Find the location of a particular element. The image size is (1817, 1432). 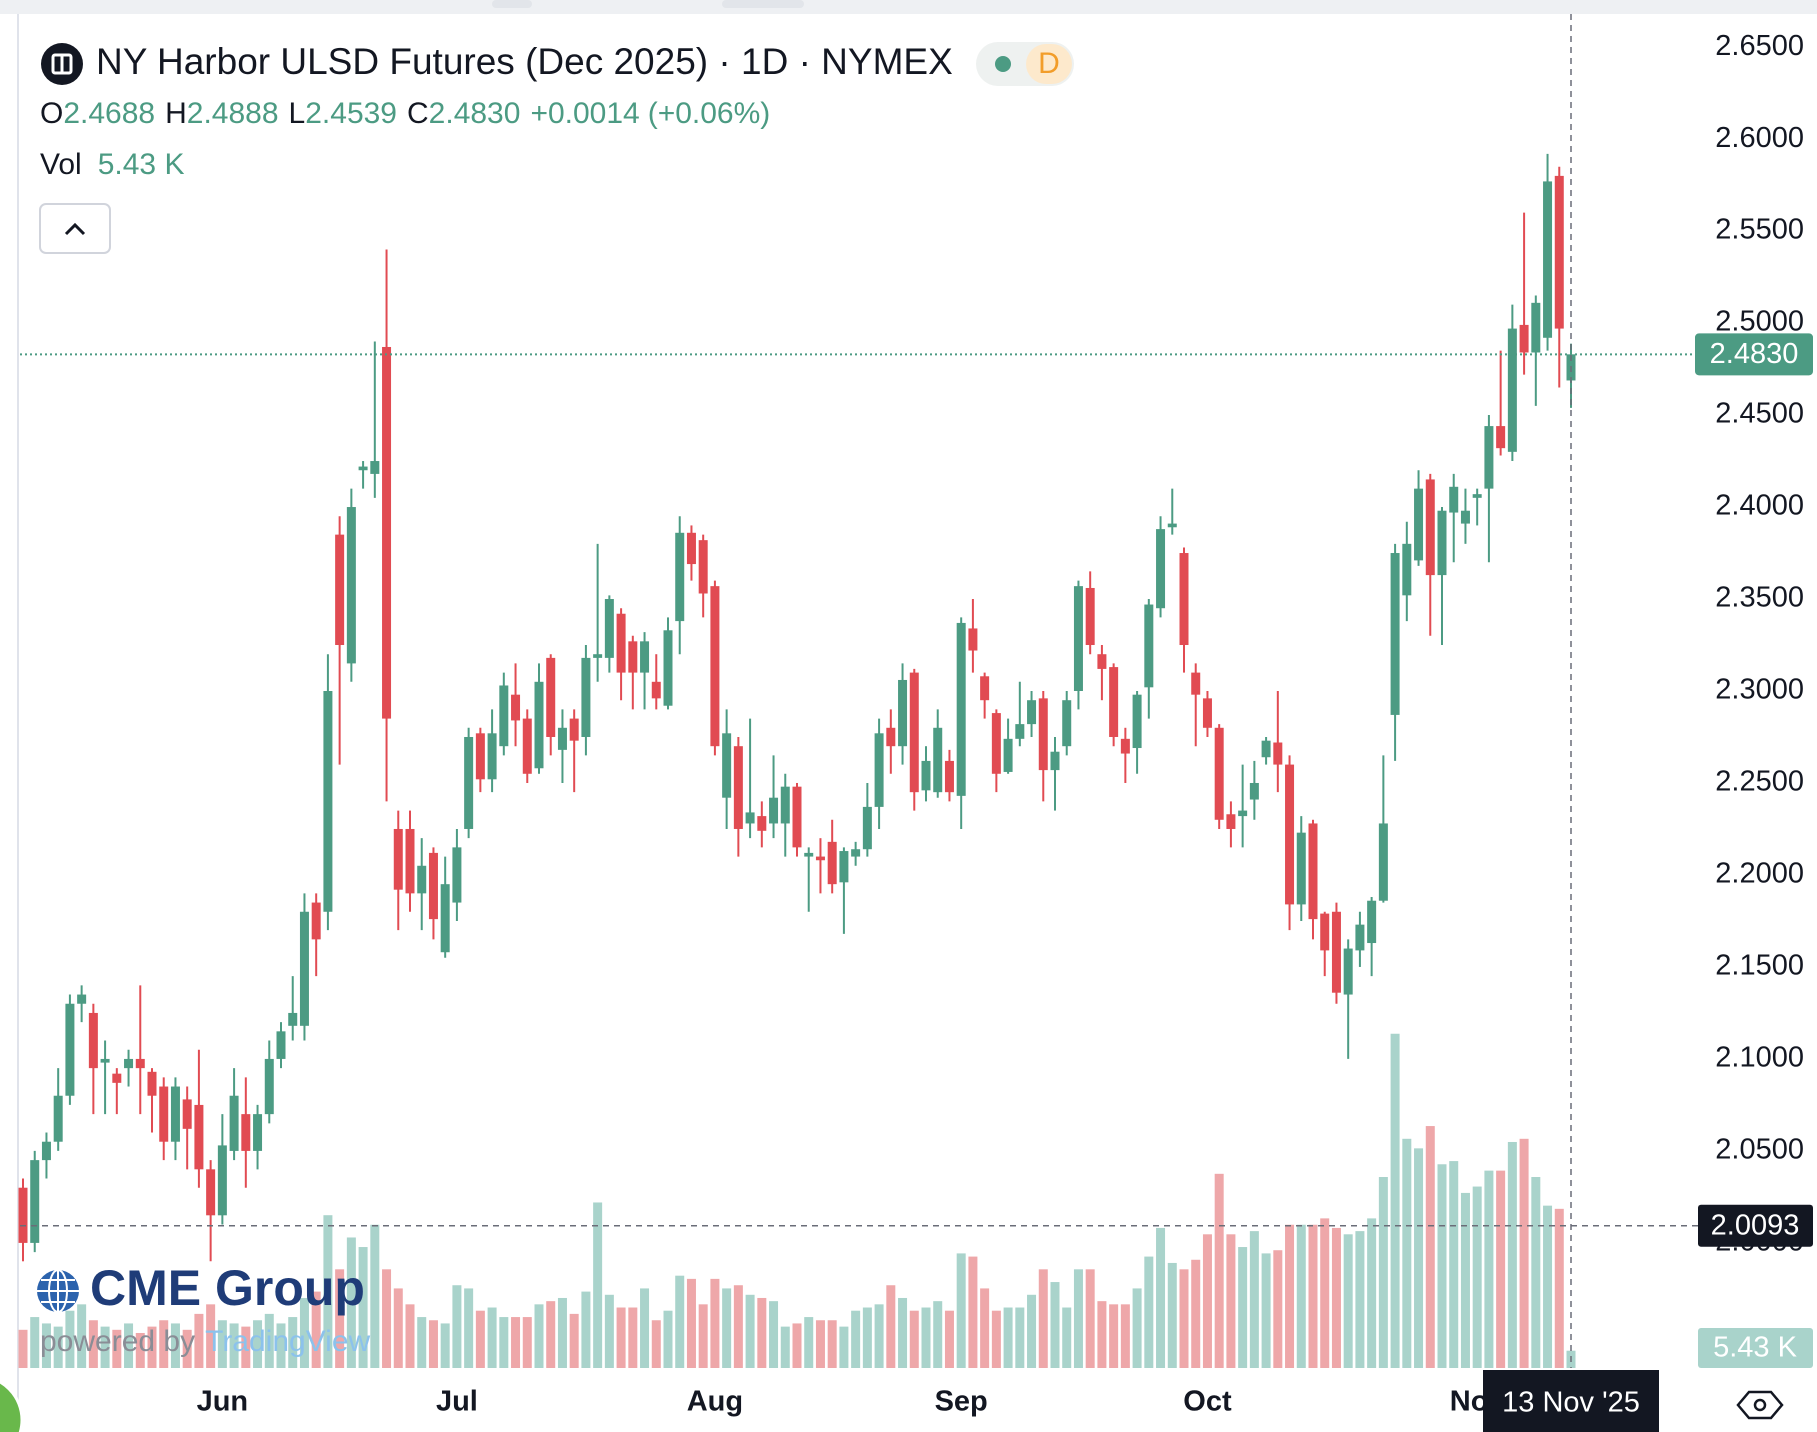

tab-handle is located at coordinates (763, 4).